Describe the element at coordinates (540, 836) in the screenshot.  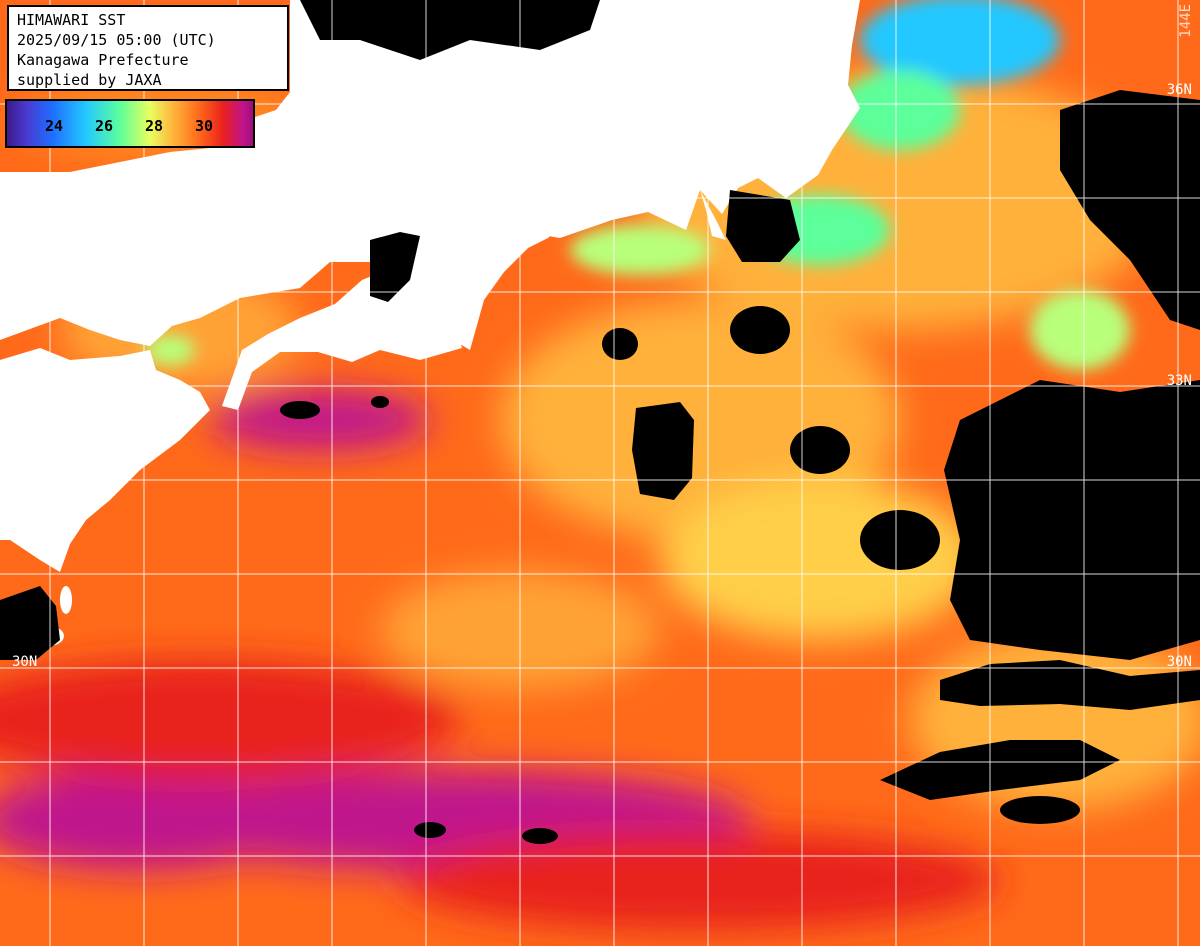
I see `cloud-blob4` at that location.